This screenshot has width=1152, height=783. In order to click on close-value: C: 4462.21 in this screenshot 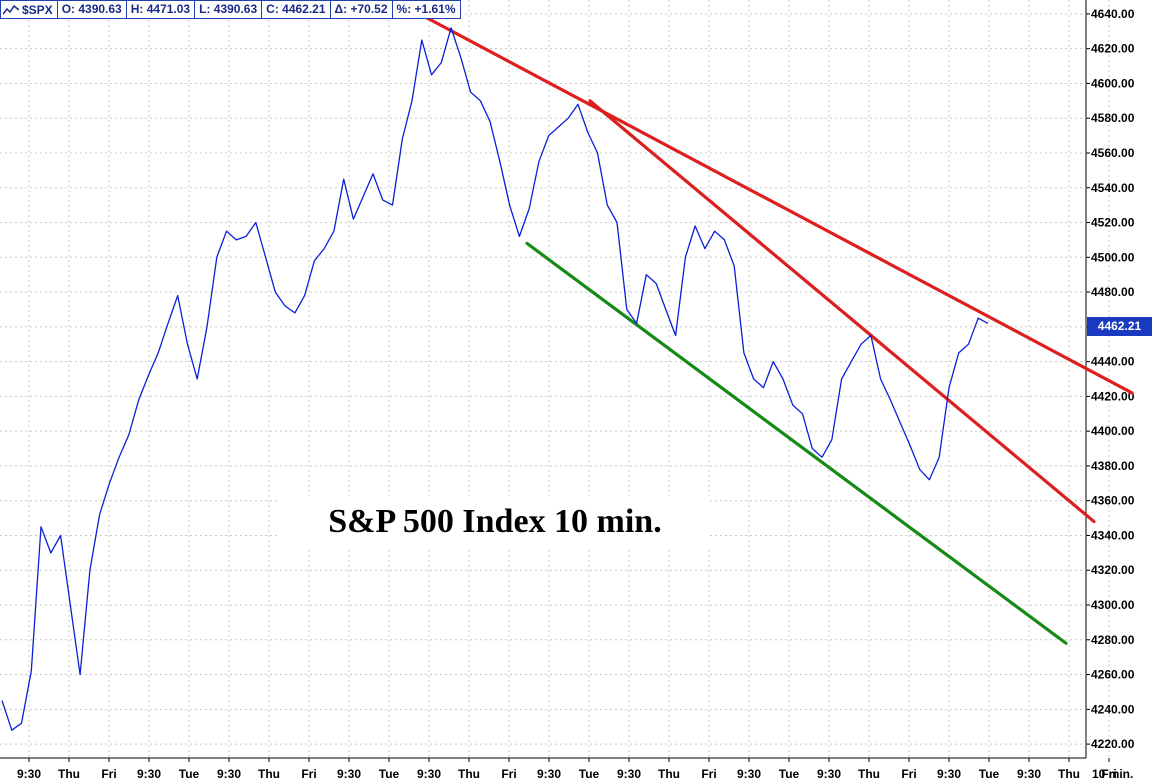, I will do `click(296, 9)`.